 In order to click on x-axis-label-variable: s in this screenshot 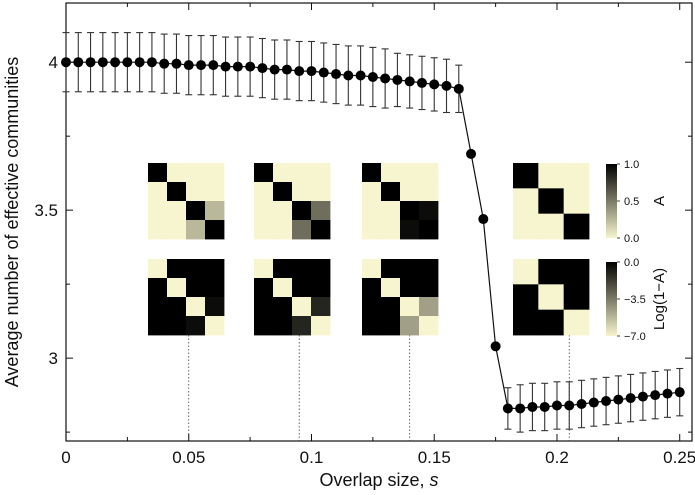, I will do `click(434, 480)`.